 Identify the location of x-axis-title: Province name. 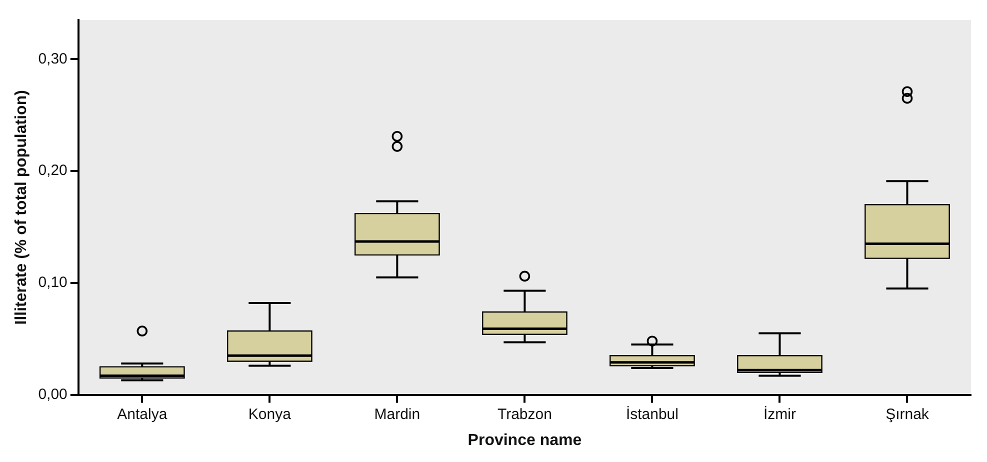
(525, 440).